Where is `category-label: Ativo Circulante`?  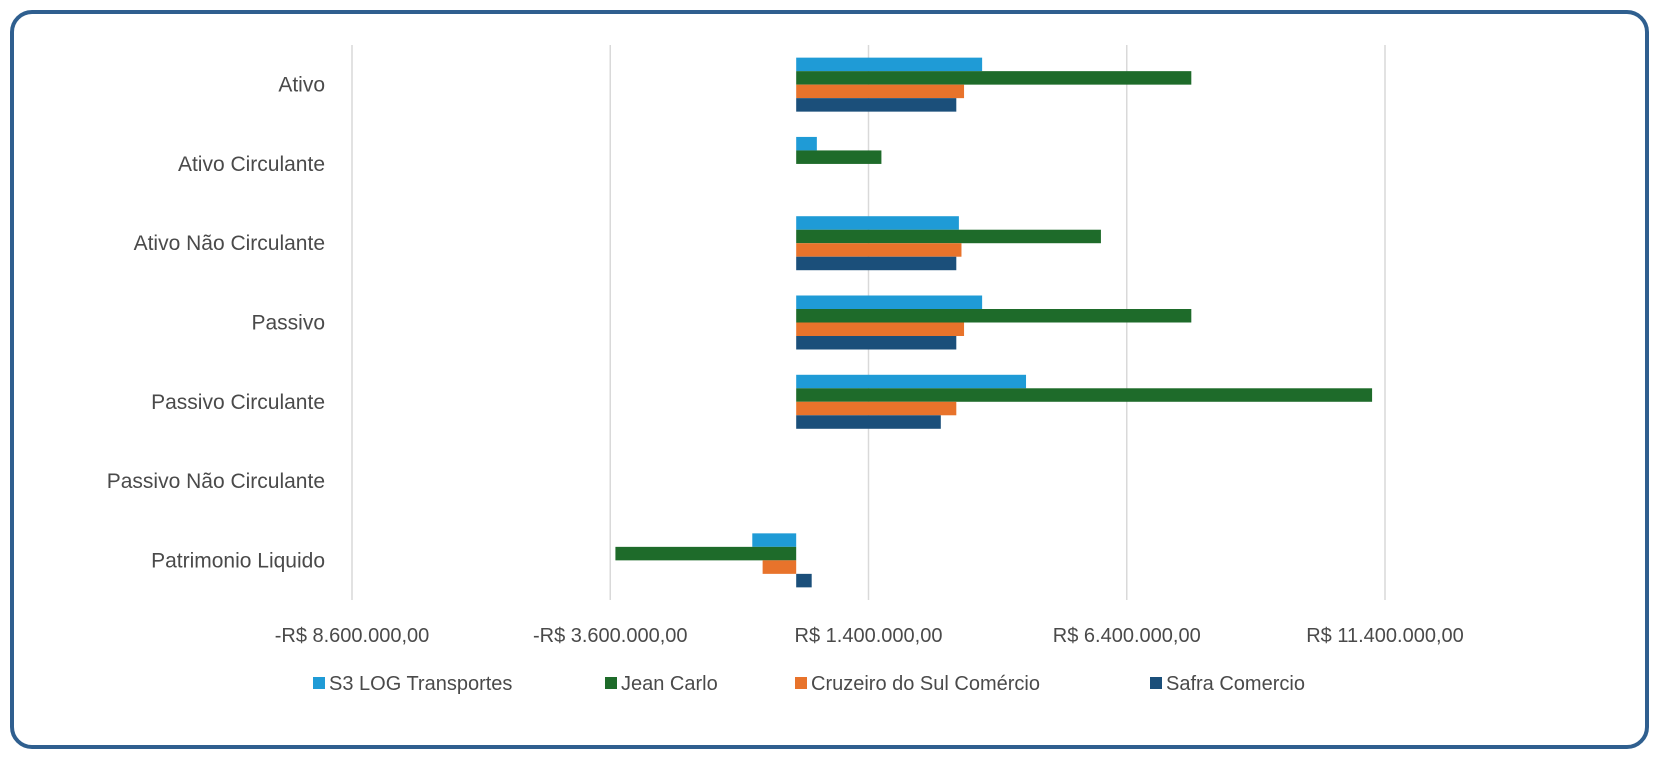
category-label: Ativo Circulante is located at coordinates (251, 164).